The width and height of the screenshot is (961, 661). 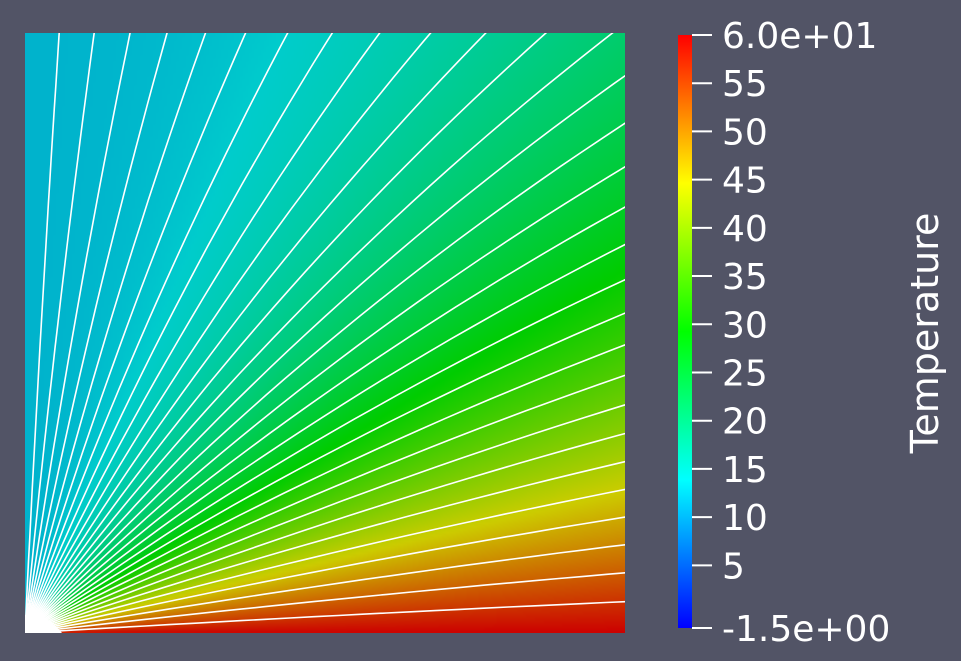 What do you see at coordinates (745, 373) in the screenshot?
I see `colorbar-tick-label: 25` at bounding box center [745, 373].